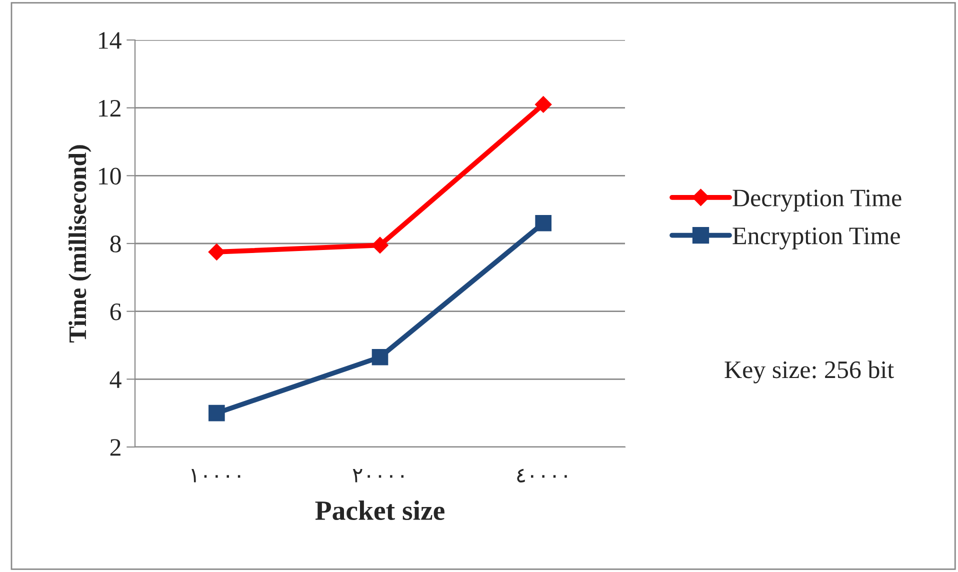 The image size is (958, 572). I want to click on y-tick-label: 14, so click(110, 40).